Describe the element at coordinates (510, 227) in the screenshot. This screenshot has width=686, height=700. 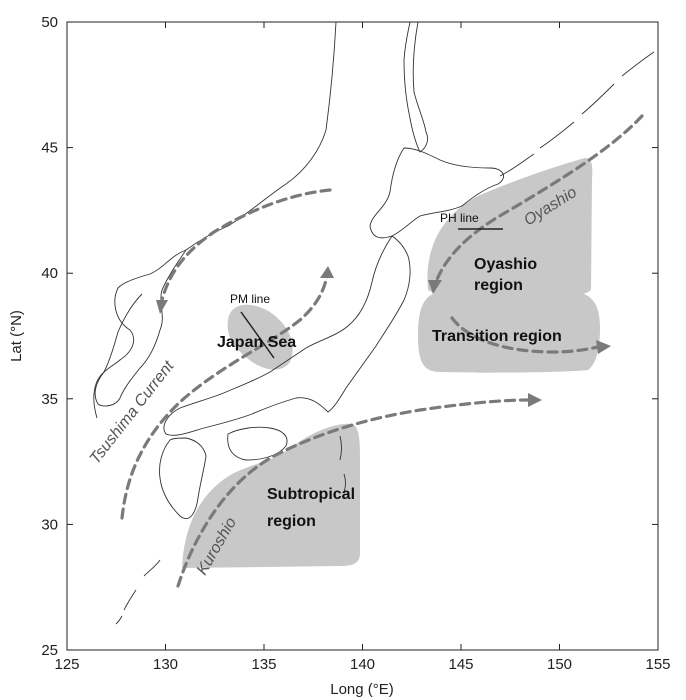
I see `oyashio-region-shape` at that location.